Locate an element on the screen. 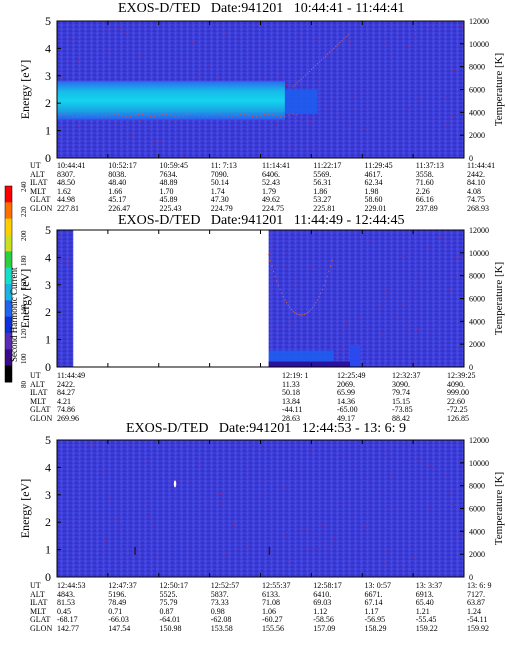 The image size is (505, 649). ephemeris-value: 224.79 is located at coordinates (221, 208).